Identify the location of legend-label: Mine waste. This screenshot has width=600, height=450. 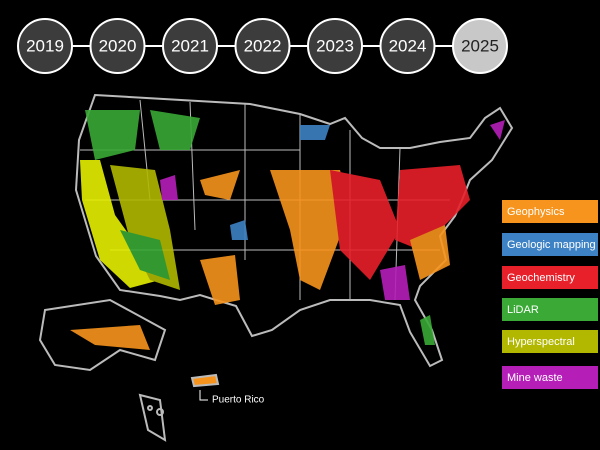
(535, 378).